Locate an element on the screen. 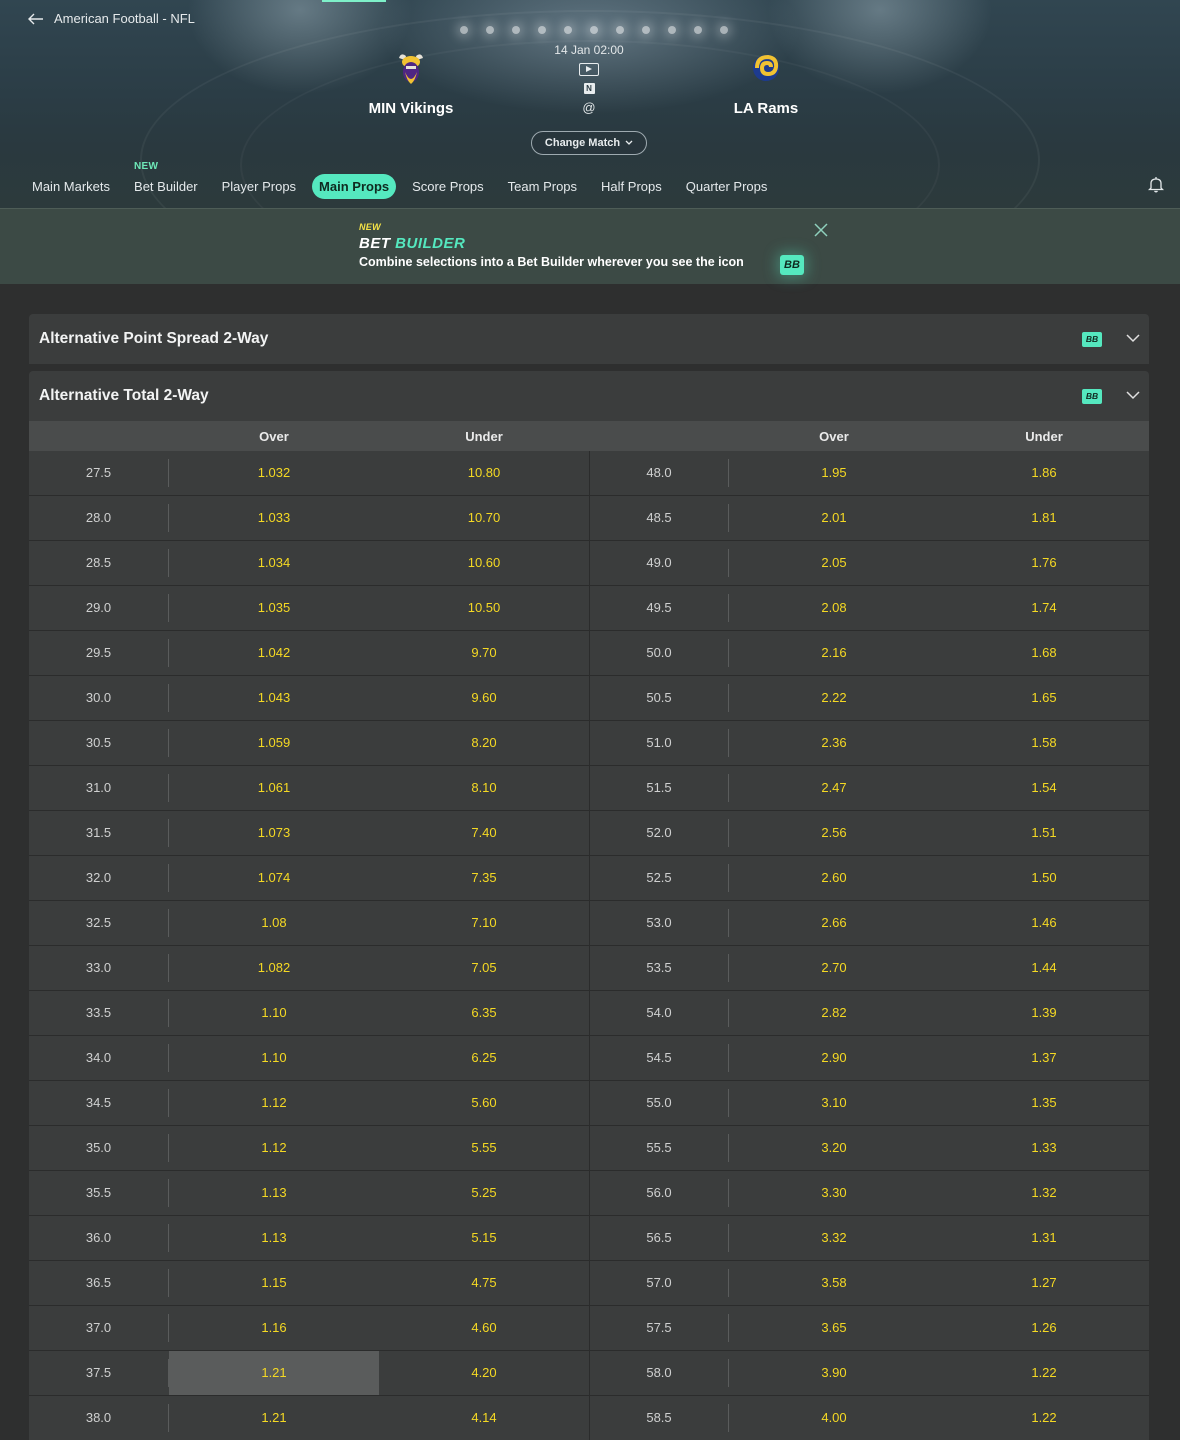  odds-under: 1.26 is located at coordinates (1044, 1327).